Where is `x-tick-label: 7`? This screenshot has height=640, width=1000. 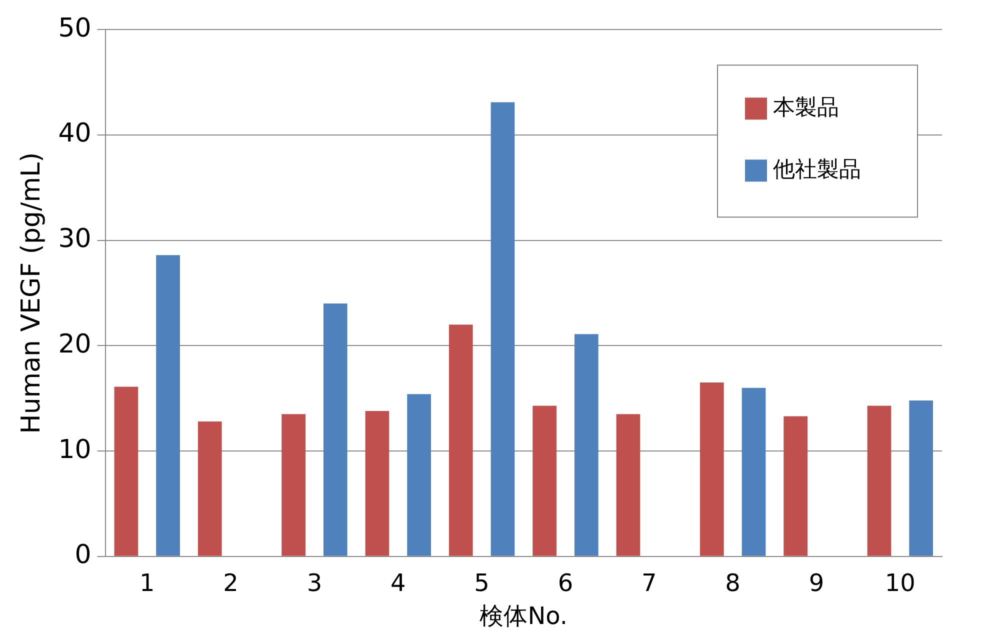
x-tick-label: 7 is located at coordinates (649, 583).